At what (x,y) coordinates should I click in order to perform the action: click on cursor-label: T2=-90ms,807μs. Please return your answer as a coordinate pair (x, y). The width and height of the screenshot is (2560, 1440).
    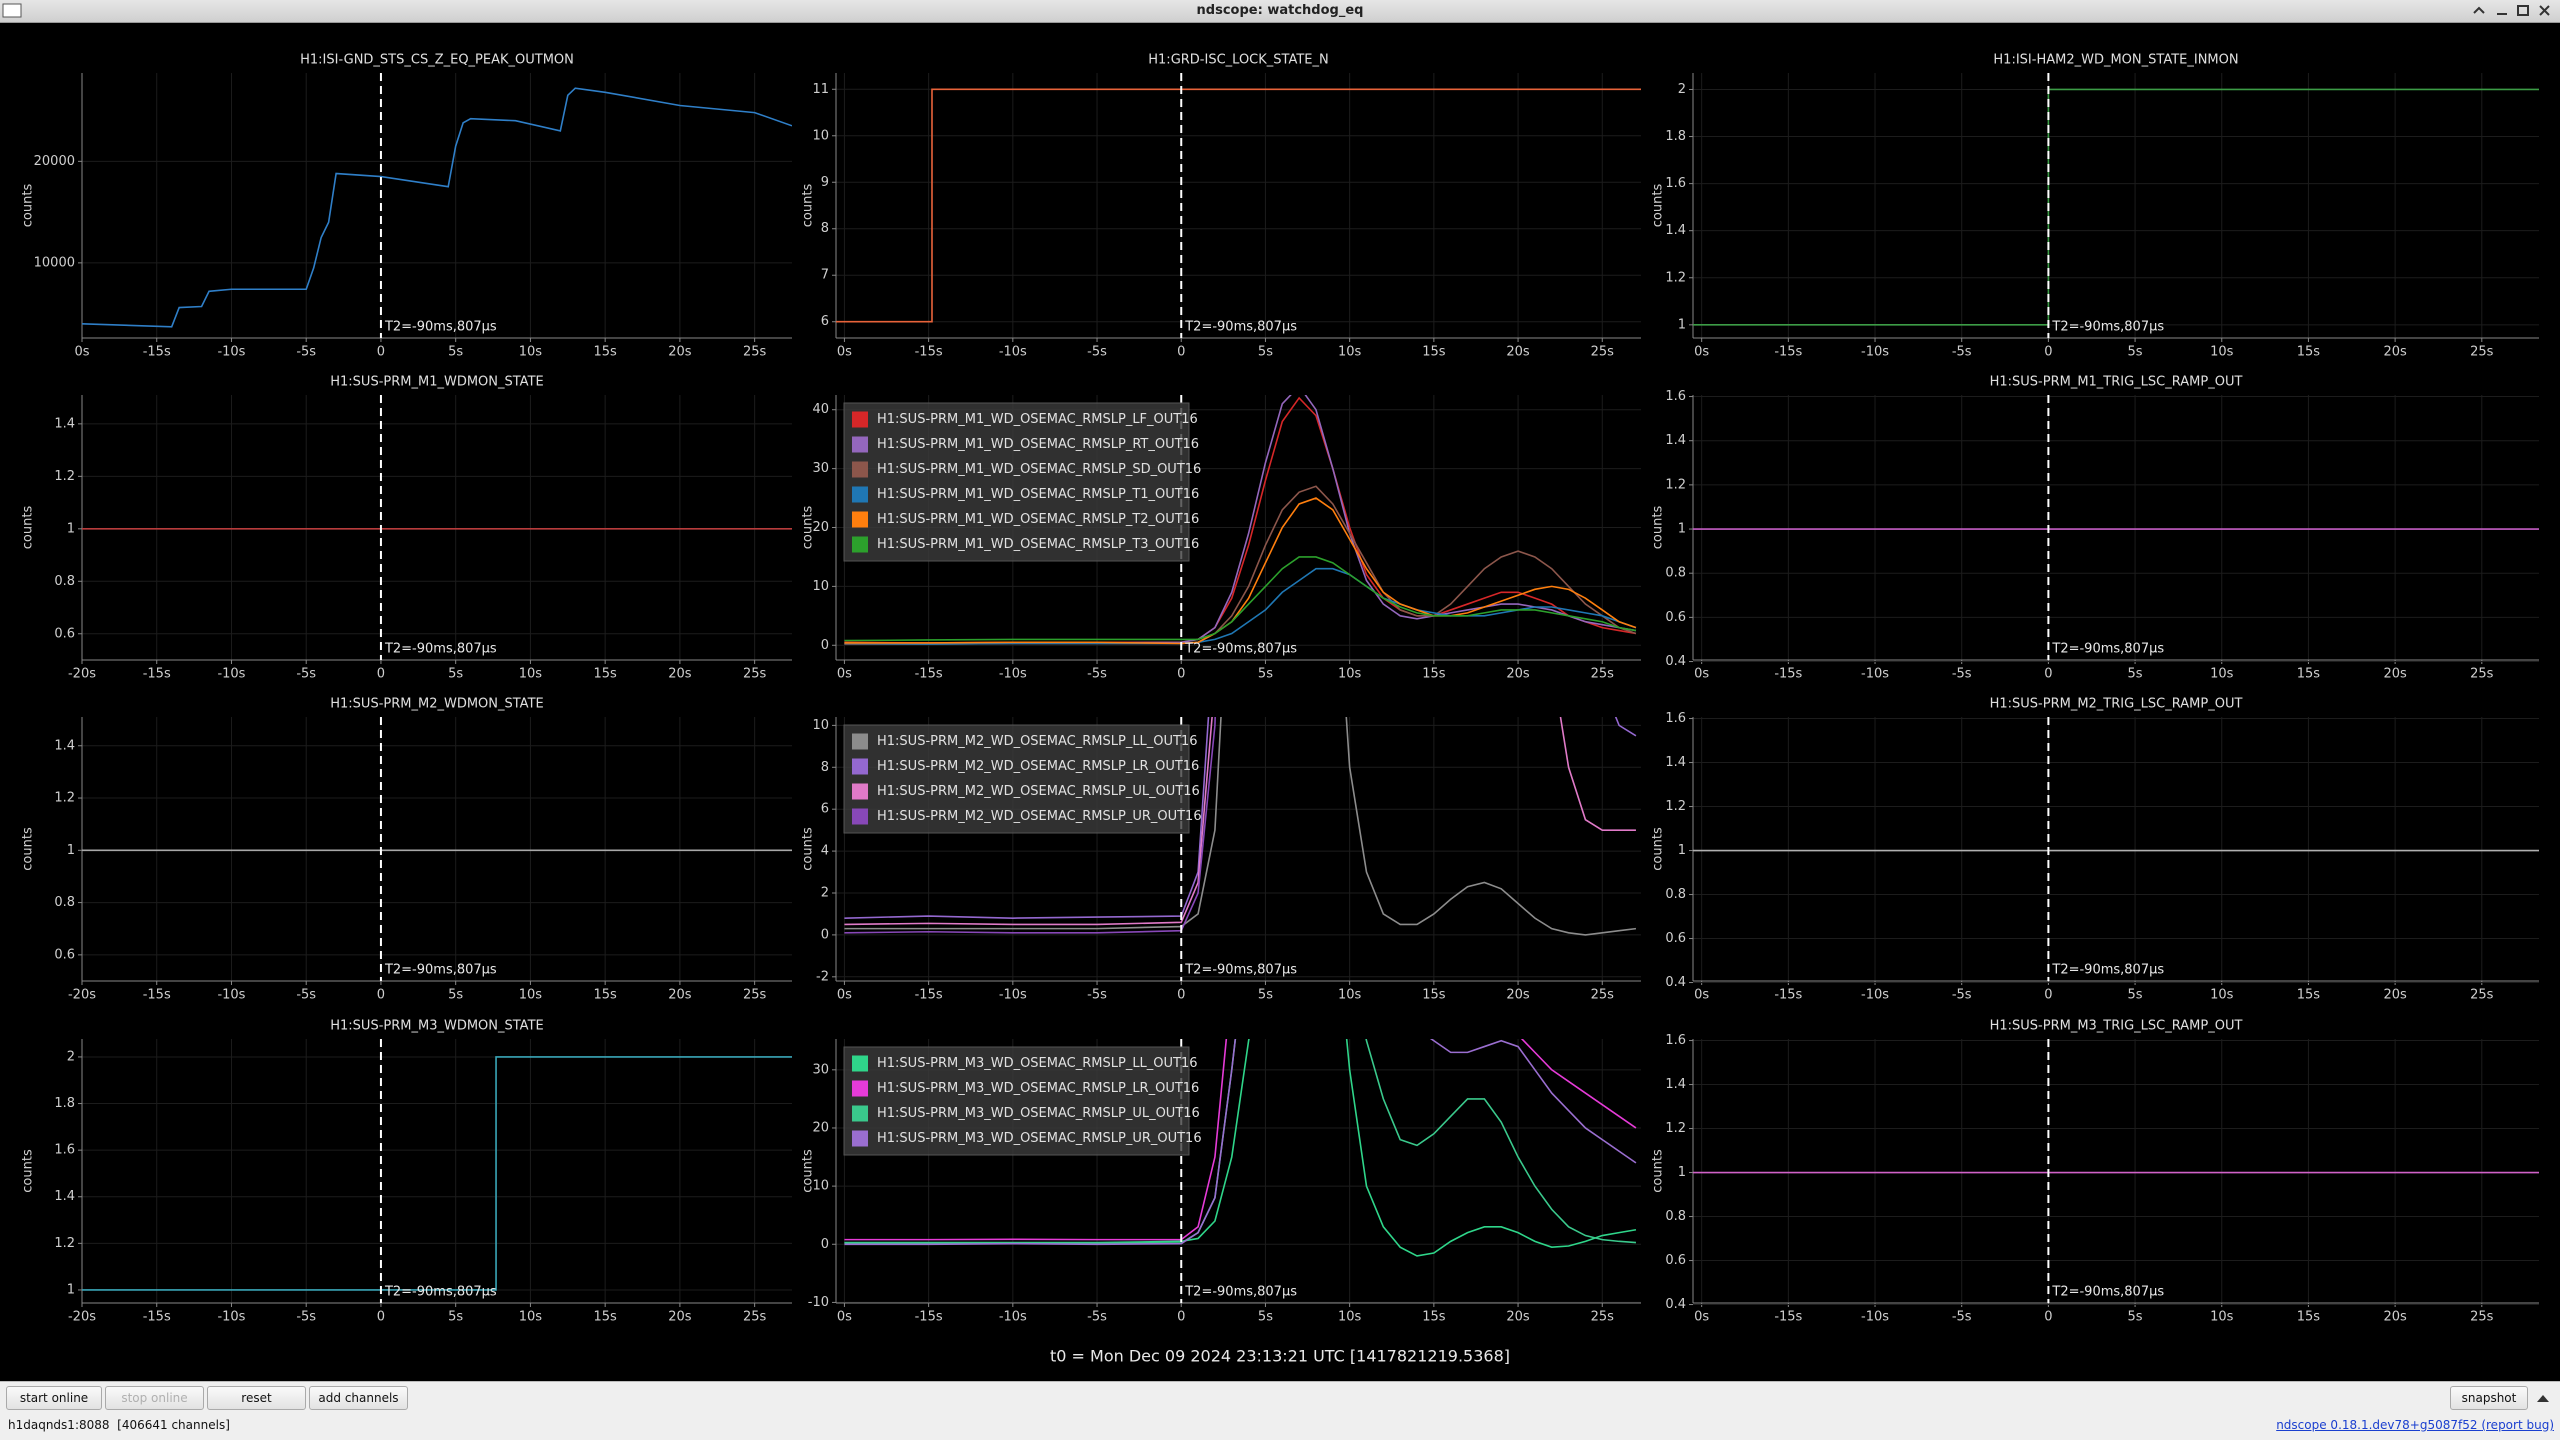
    Looking at the image, I should click on (1240, 327).